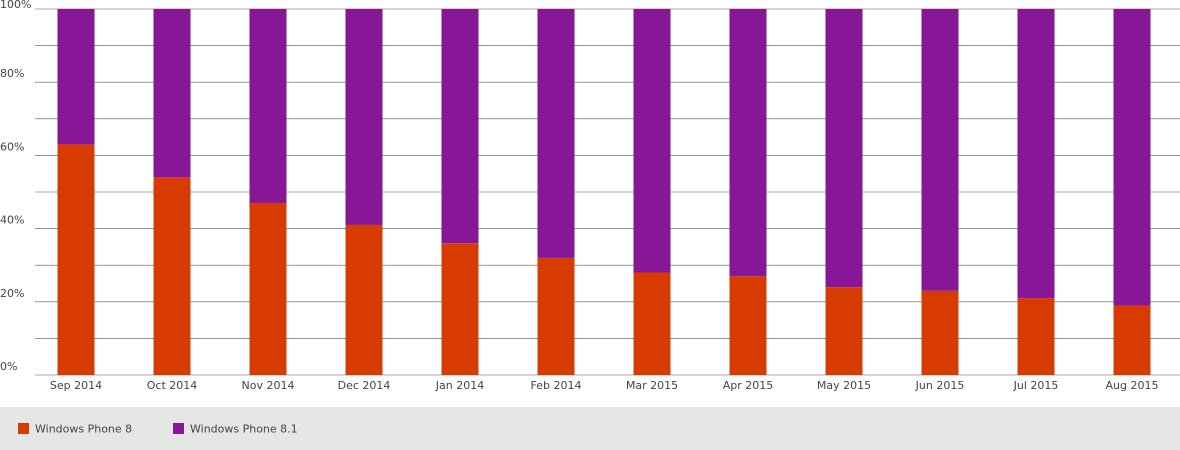  Describe the element at coordinates (12, 293) in the screenshot. I see `y-tick-label: 20%` at that location.